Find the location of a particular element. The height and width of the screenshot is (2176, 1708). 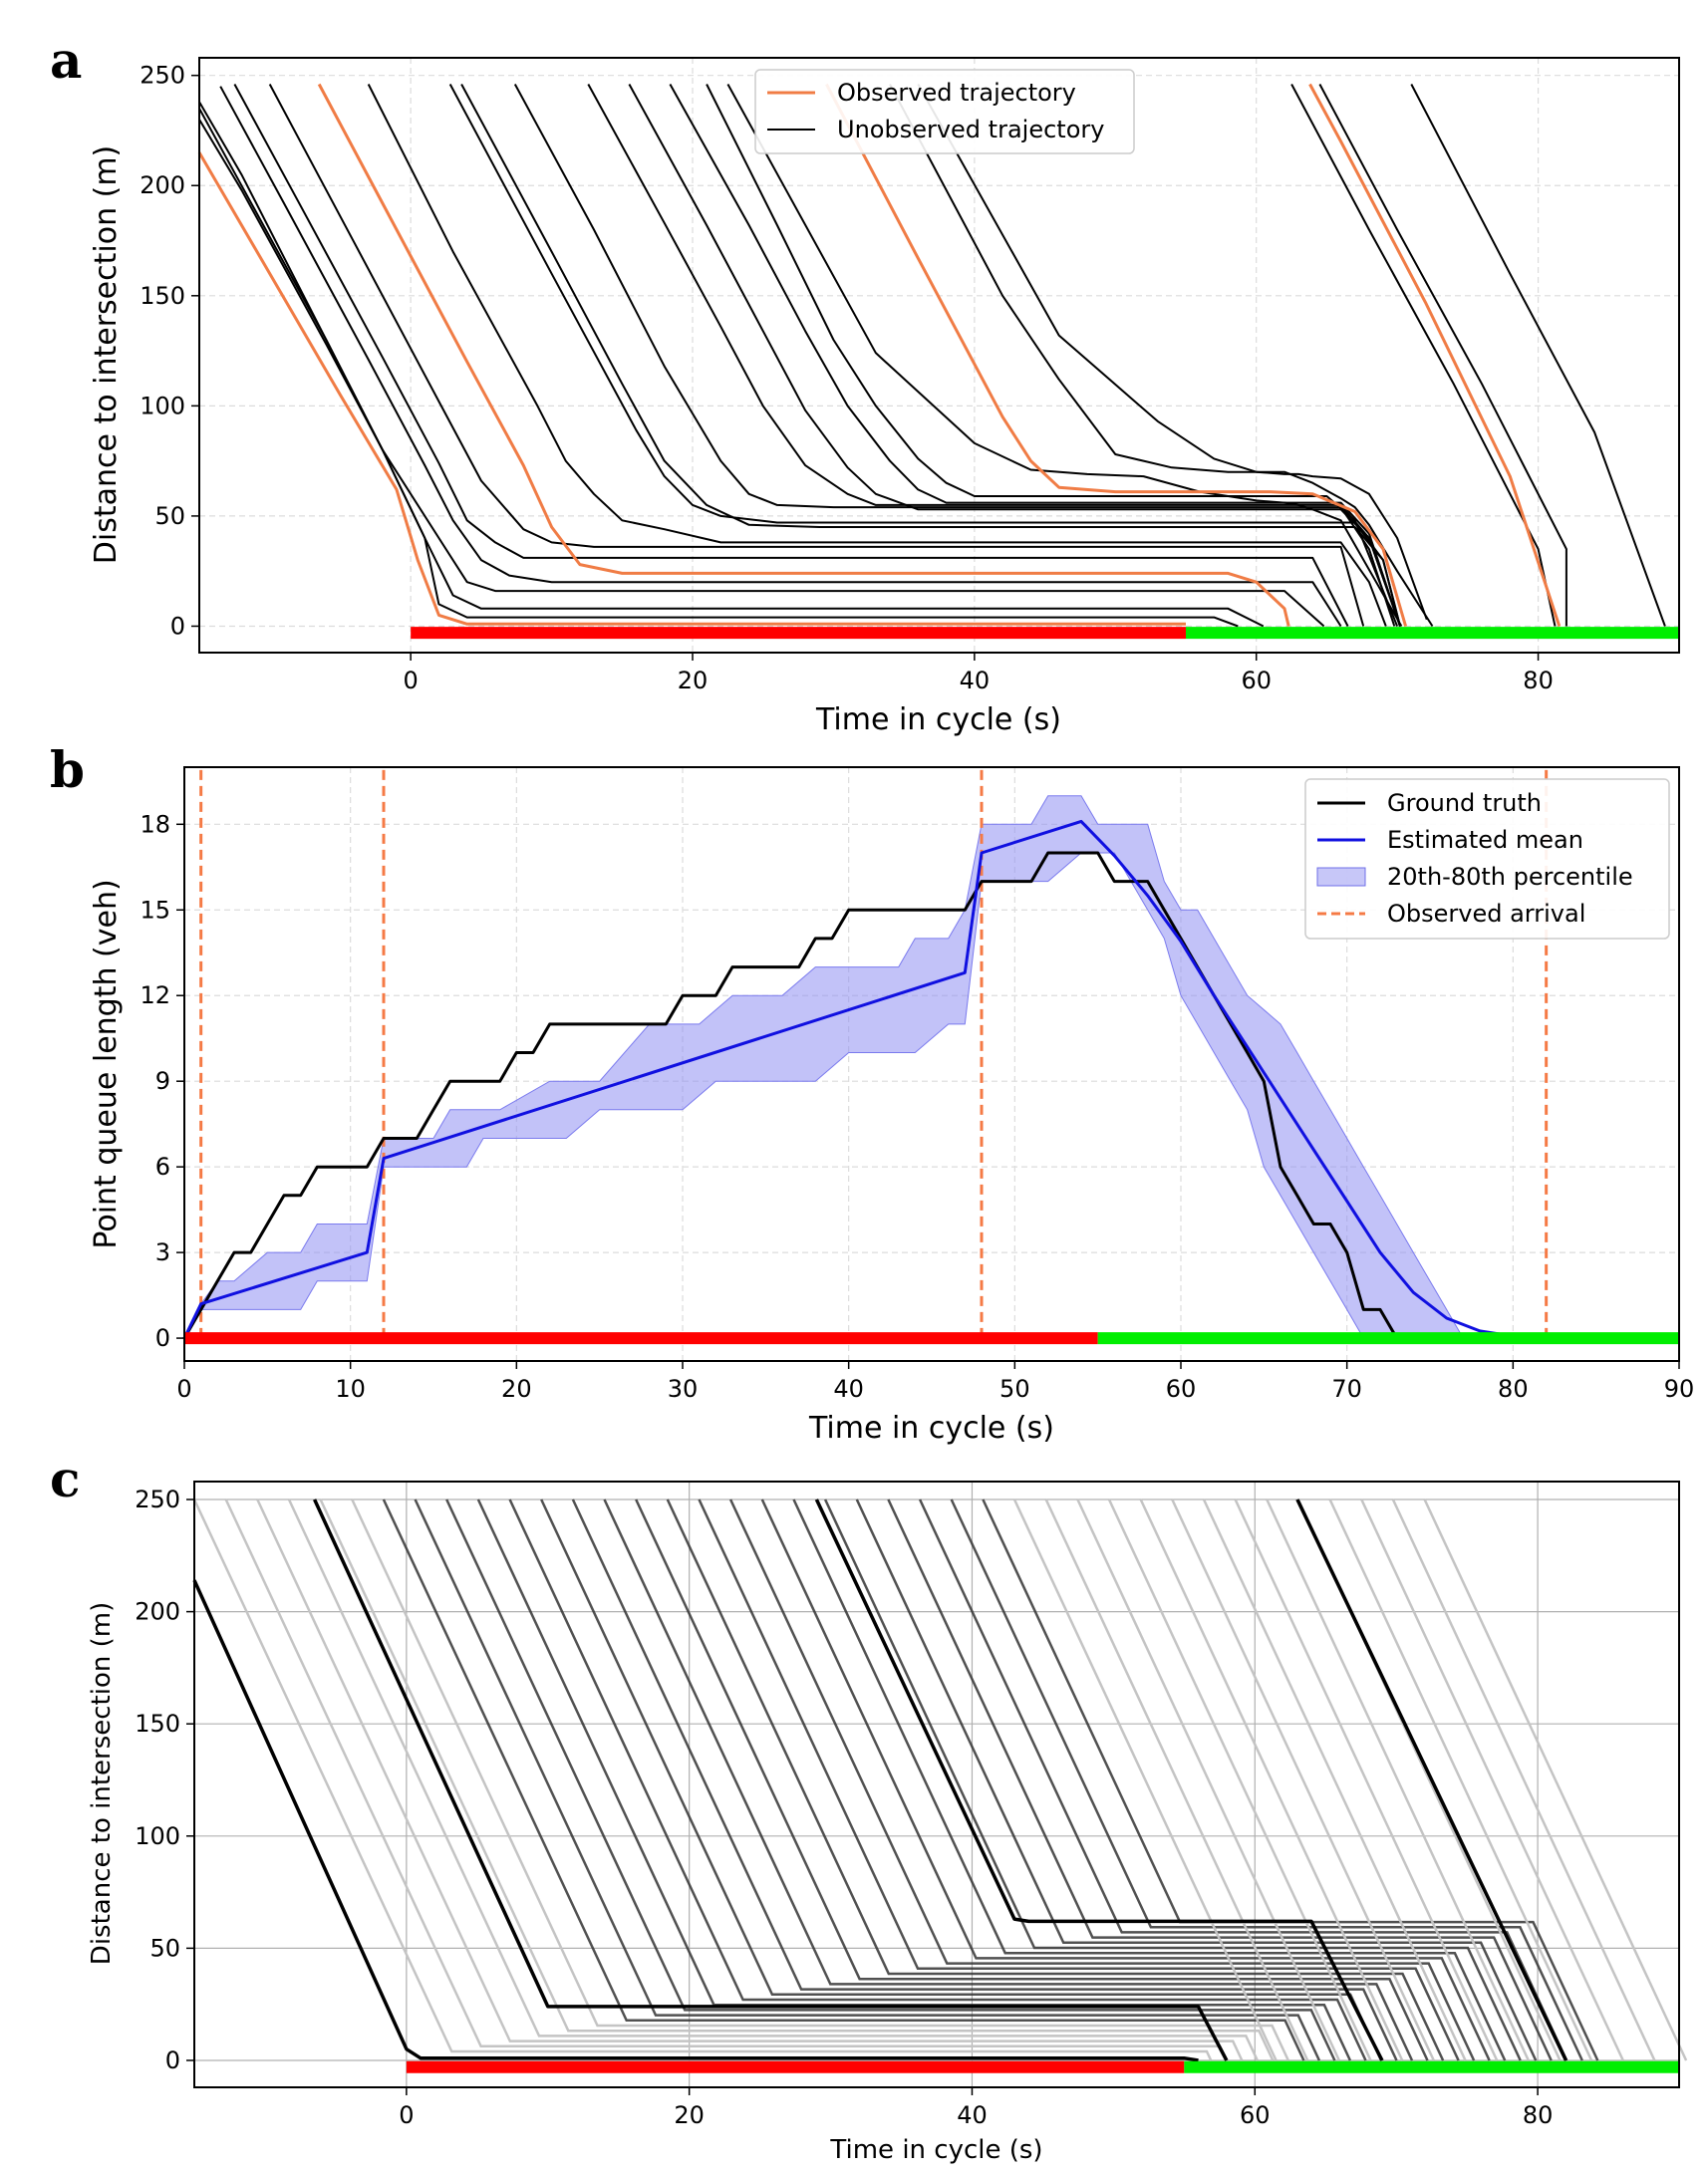

b-legend-box is located at coordinates (1487, 859).